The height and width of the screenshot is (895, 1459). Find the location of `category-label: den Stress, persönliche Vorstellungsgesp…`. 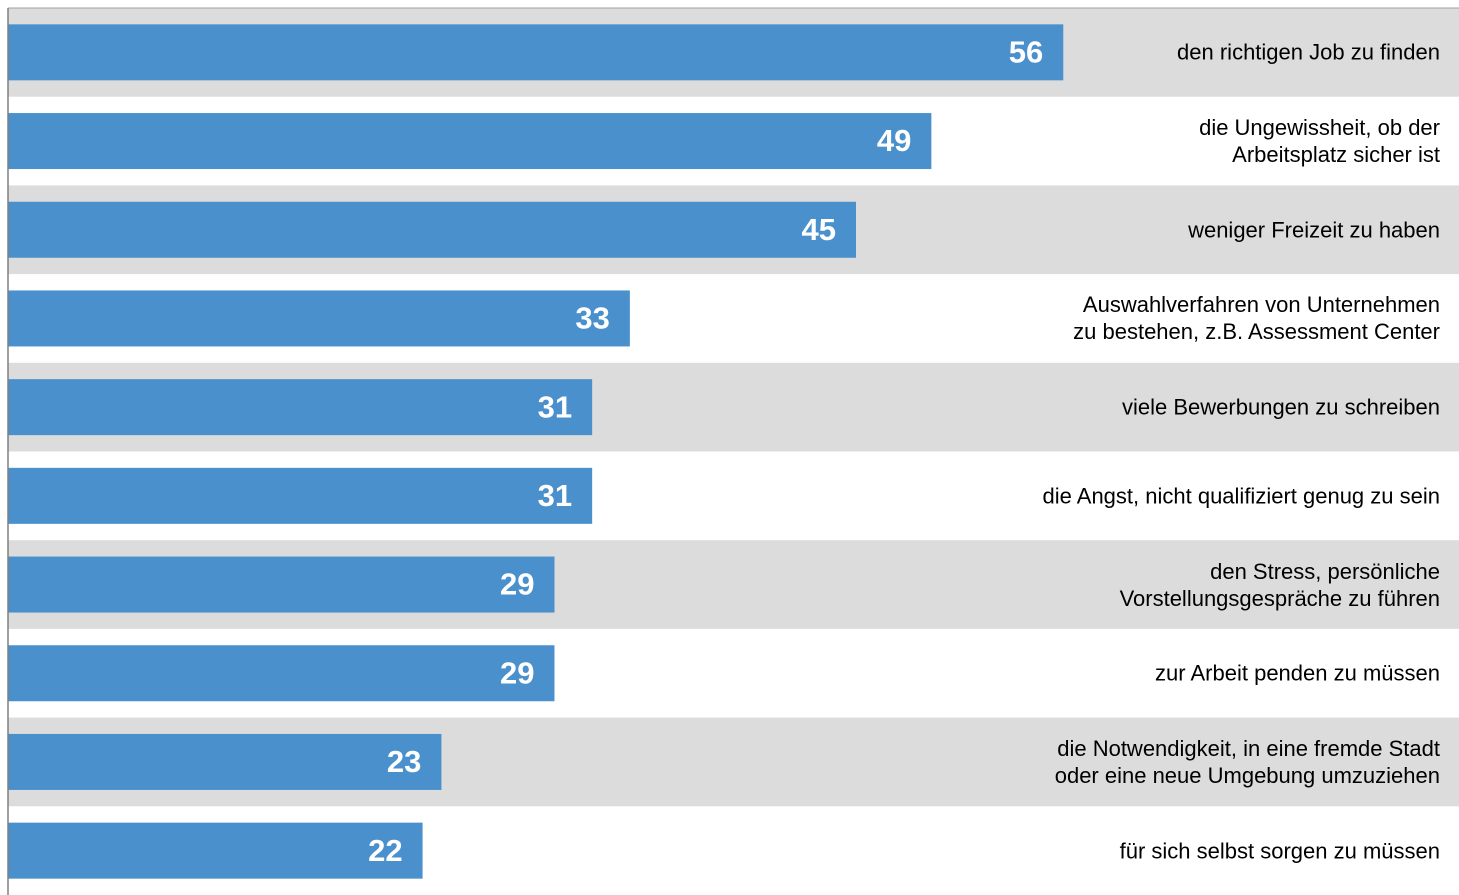

category-label: den Stress, persönliche Vorstellungsgesp… is located at coordinates (1279, 584).